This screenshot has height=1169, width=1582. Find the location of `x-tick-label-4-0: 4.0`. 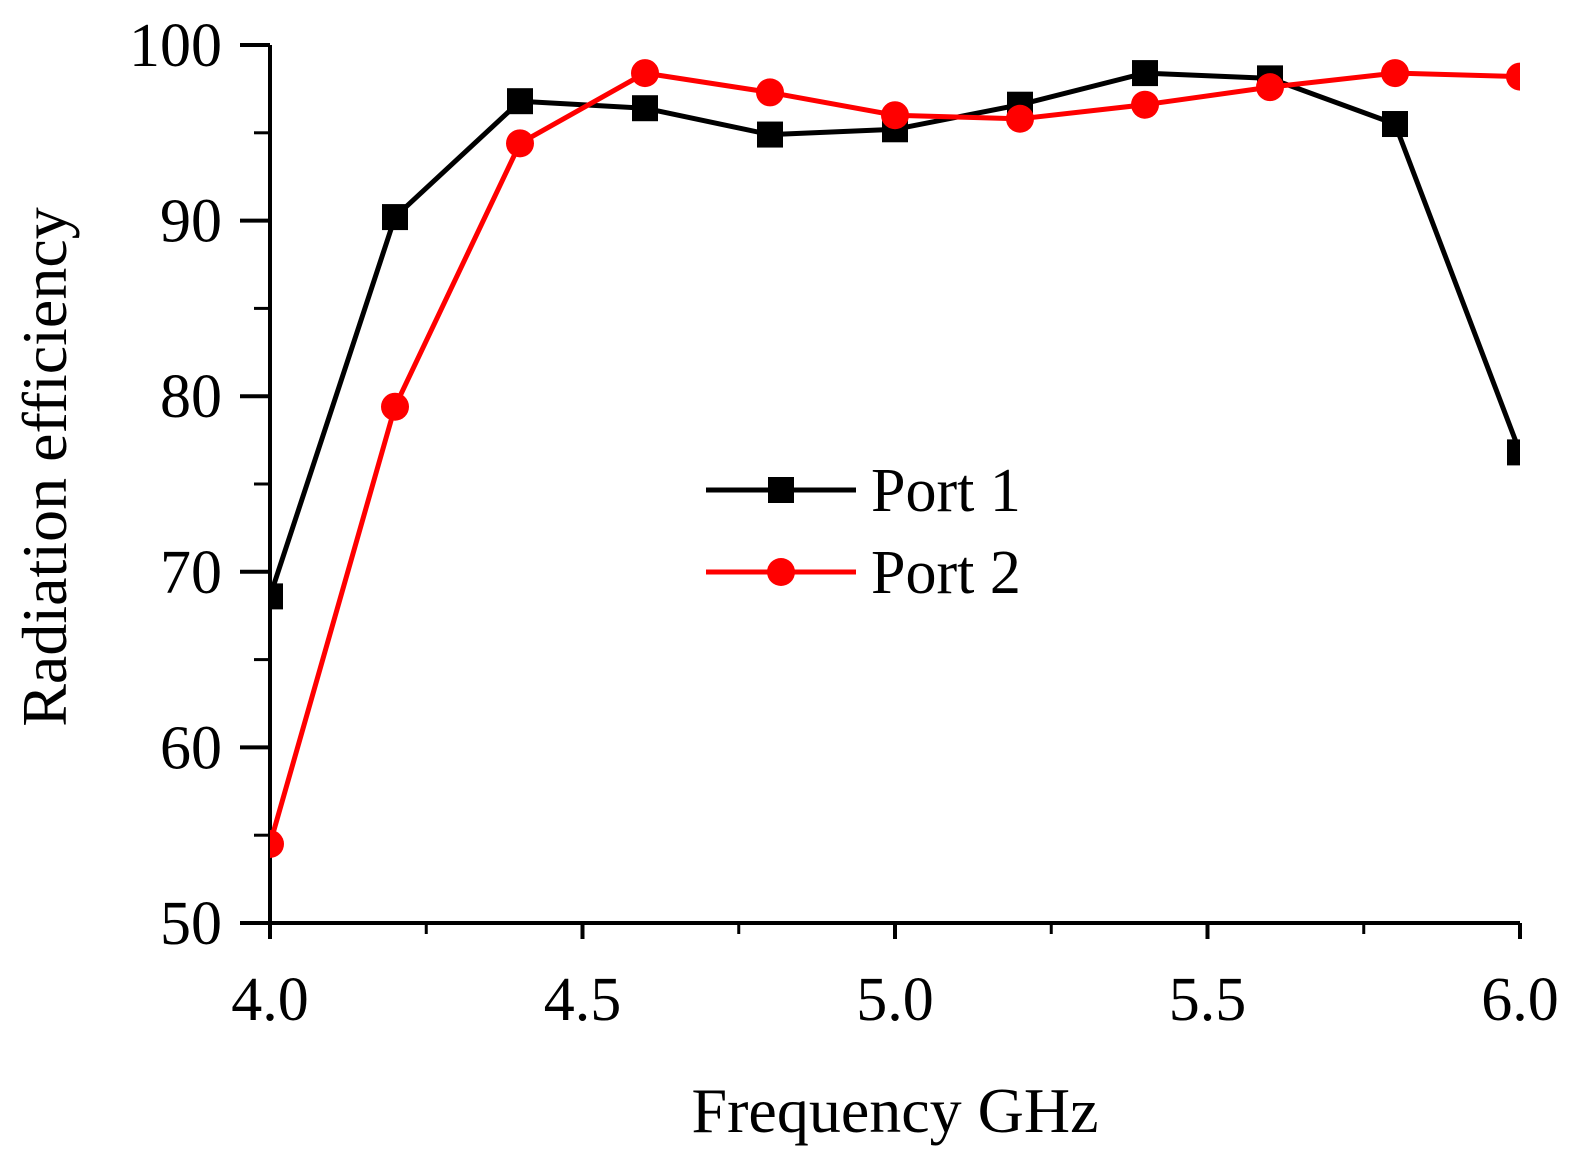

x-tick-label-4-0: 4.0 is located at coordinates (270, 1000).